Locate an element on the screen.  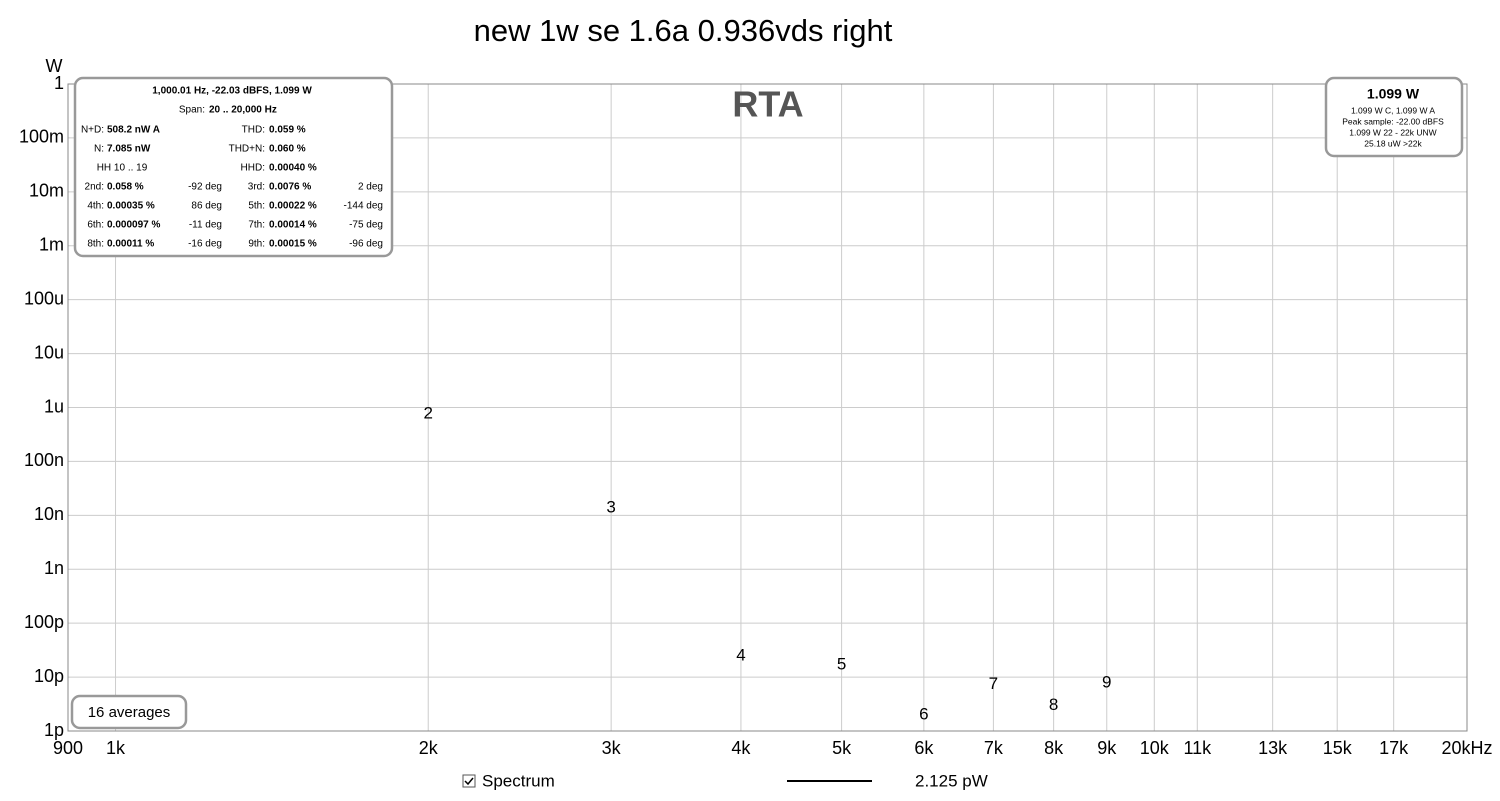
y-tick-label: 1u is located at coordinates (54, 406).